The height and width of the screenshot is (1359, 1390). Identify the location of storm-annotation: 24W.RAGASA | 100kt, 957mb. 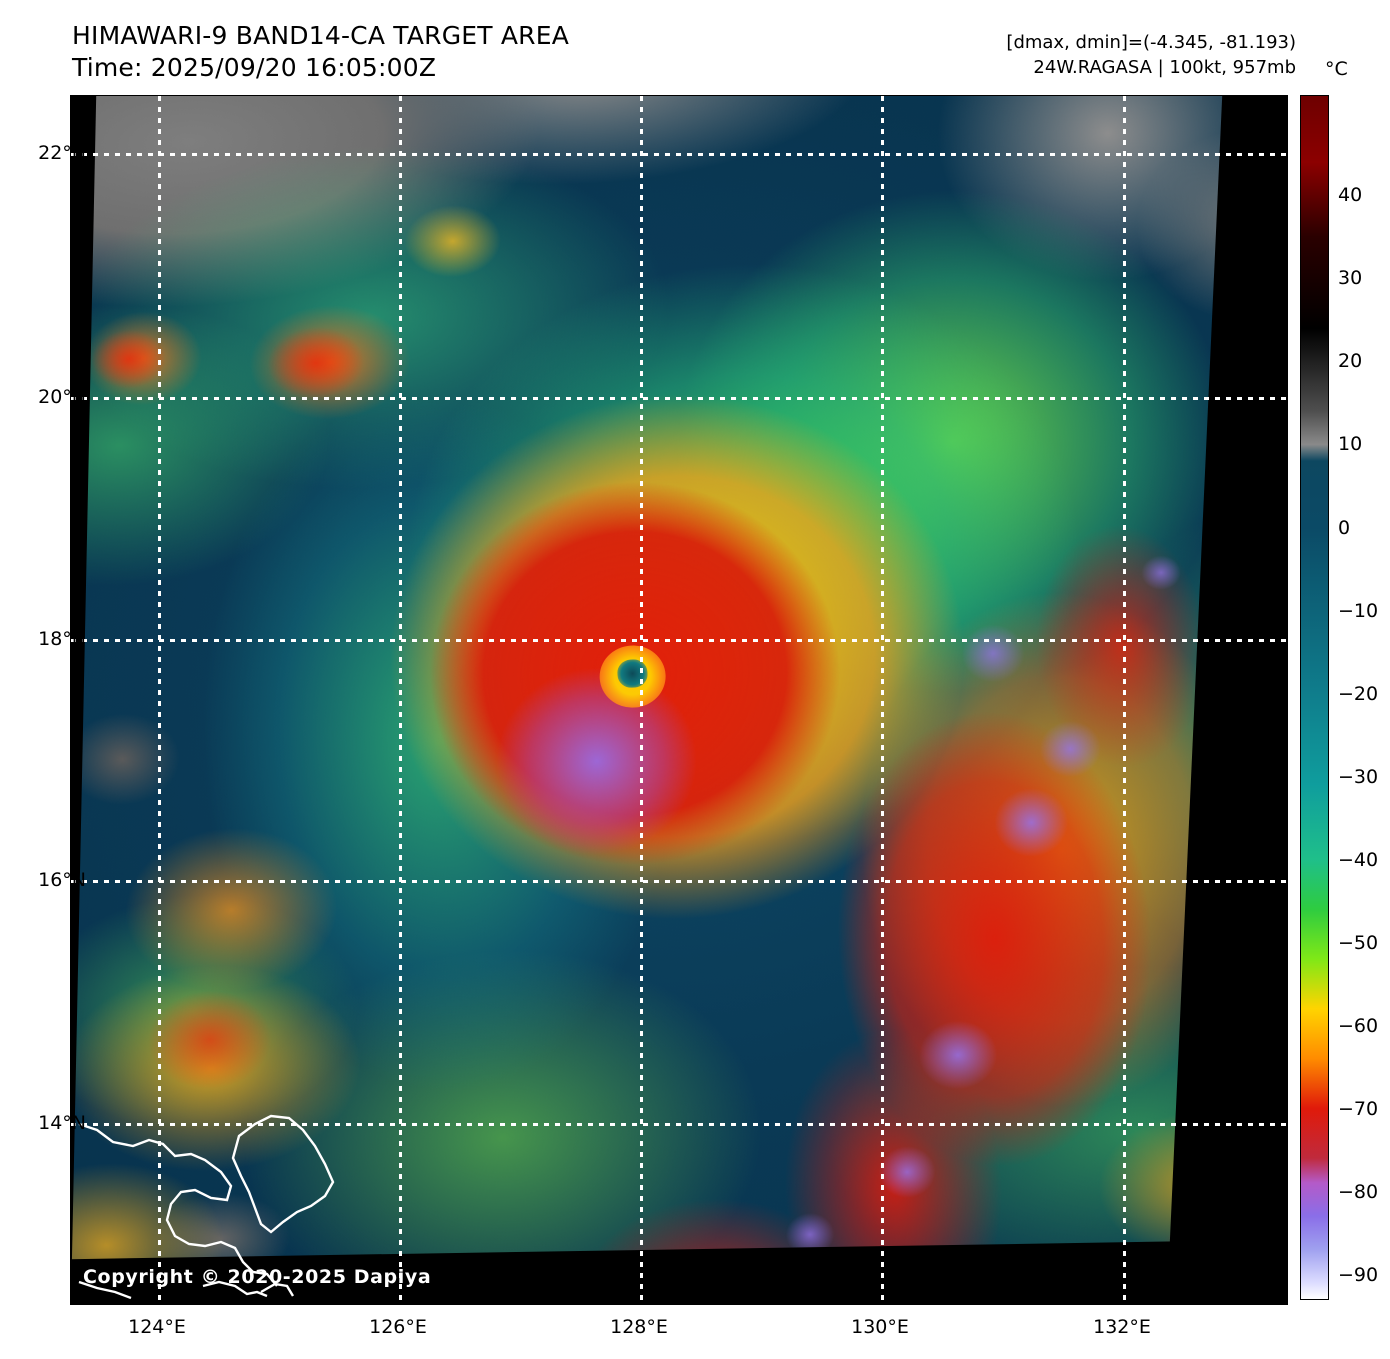
(1164, 67).